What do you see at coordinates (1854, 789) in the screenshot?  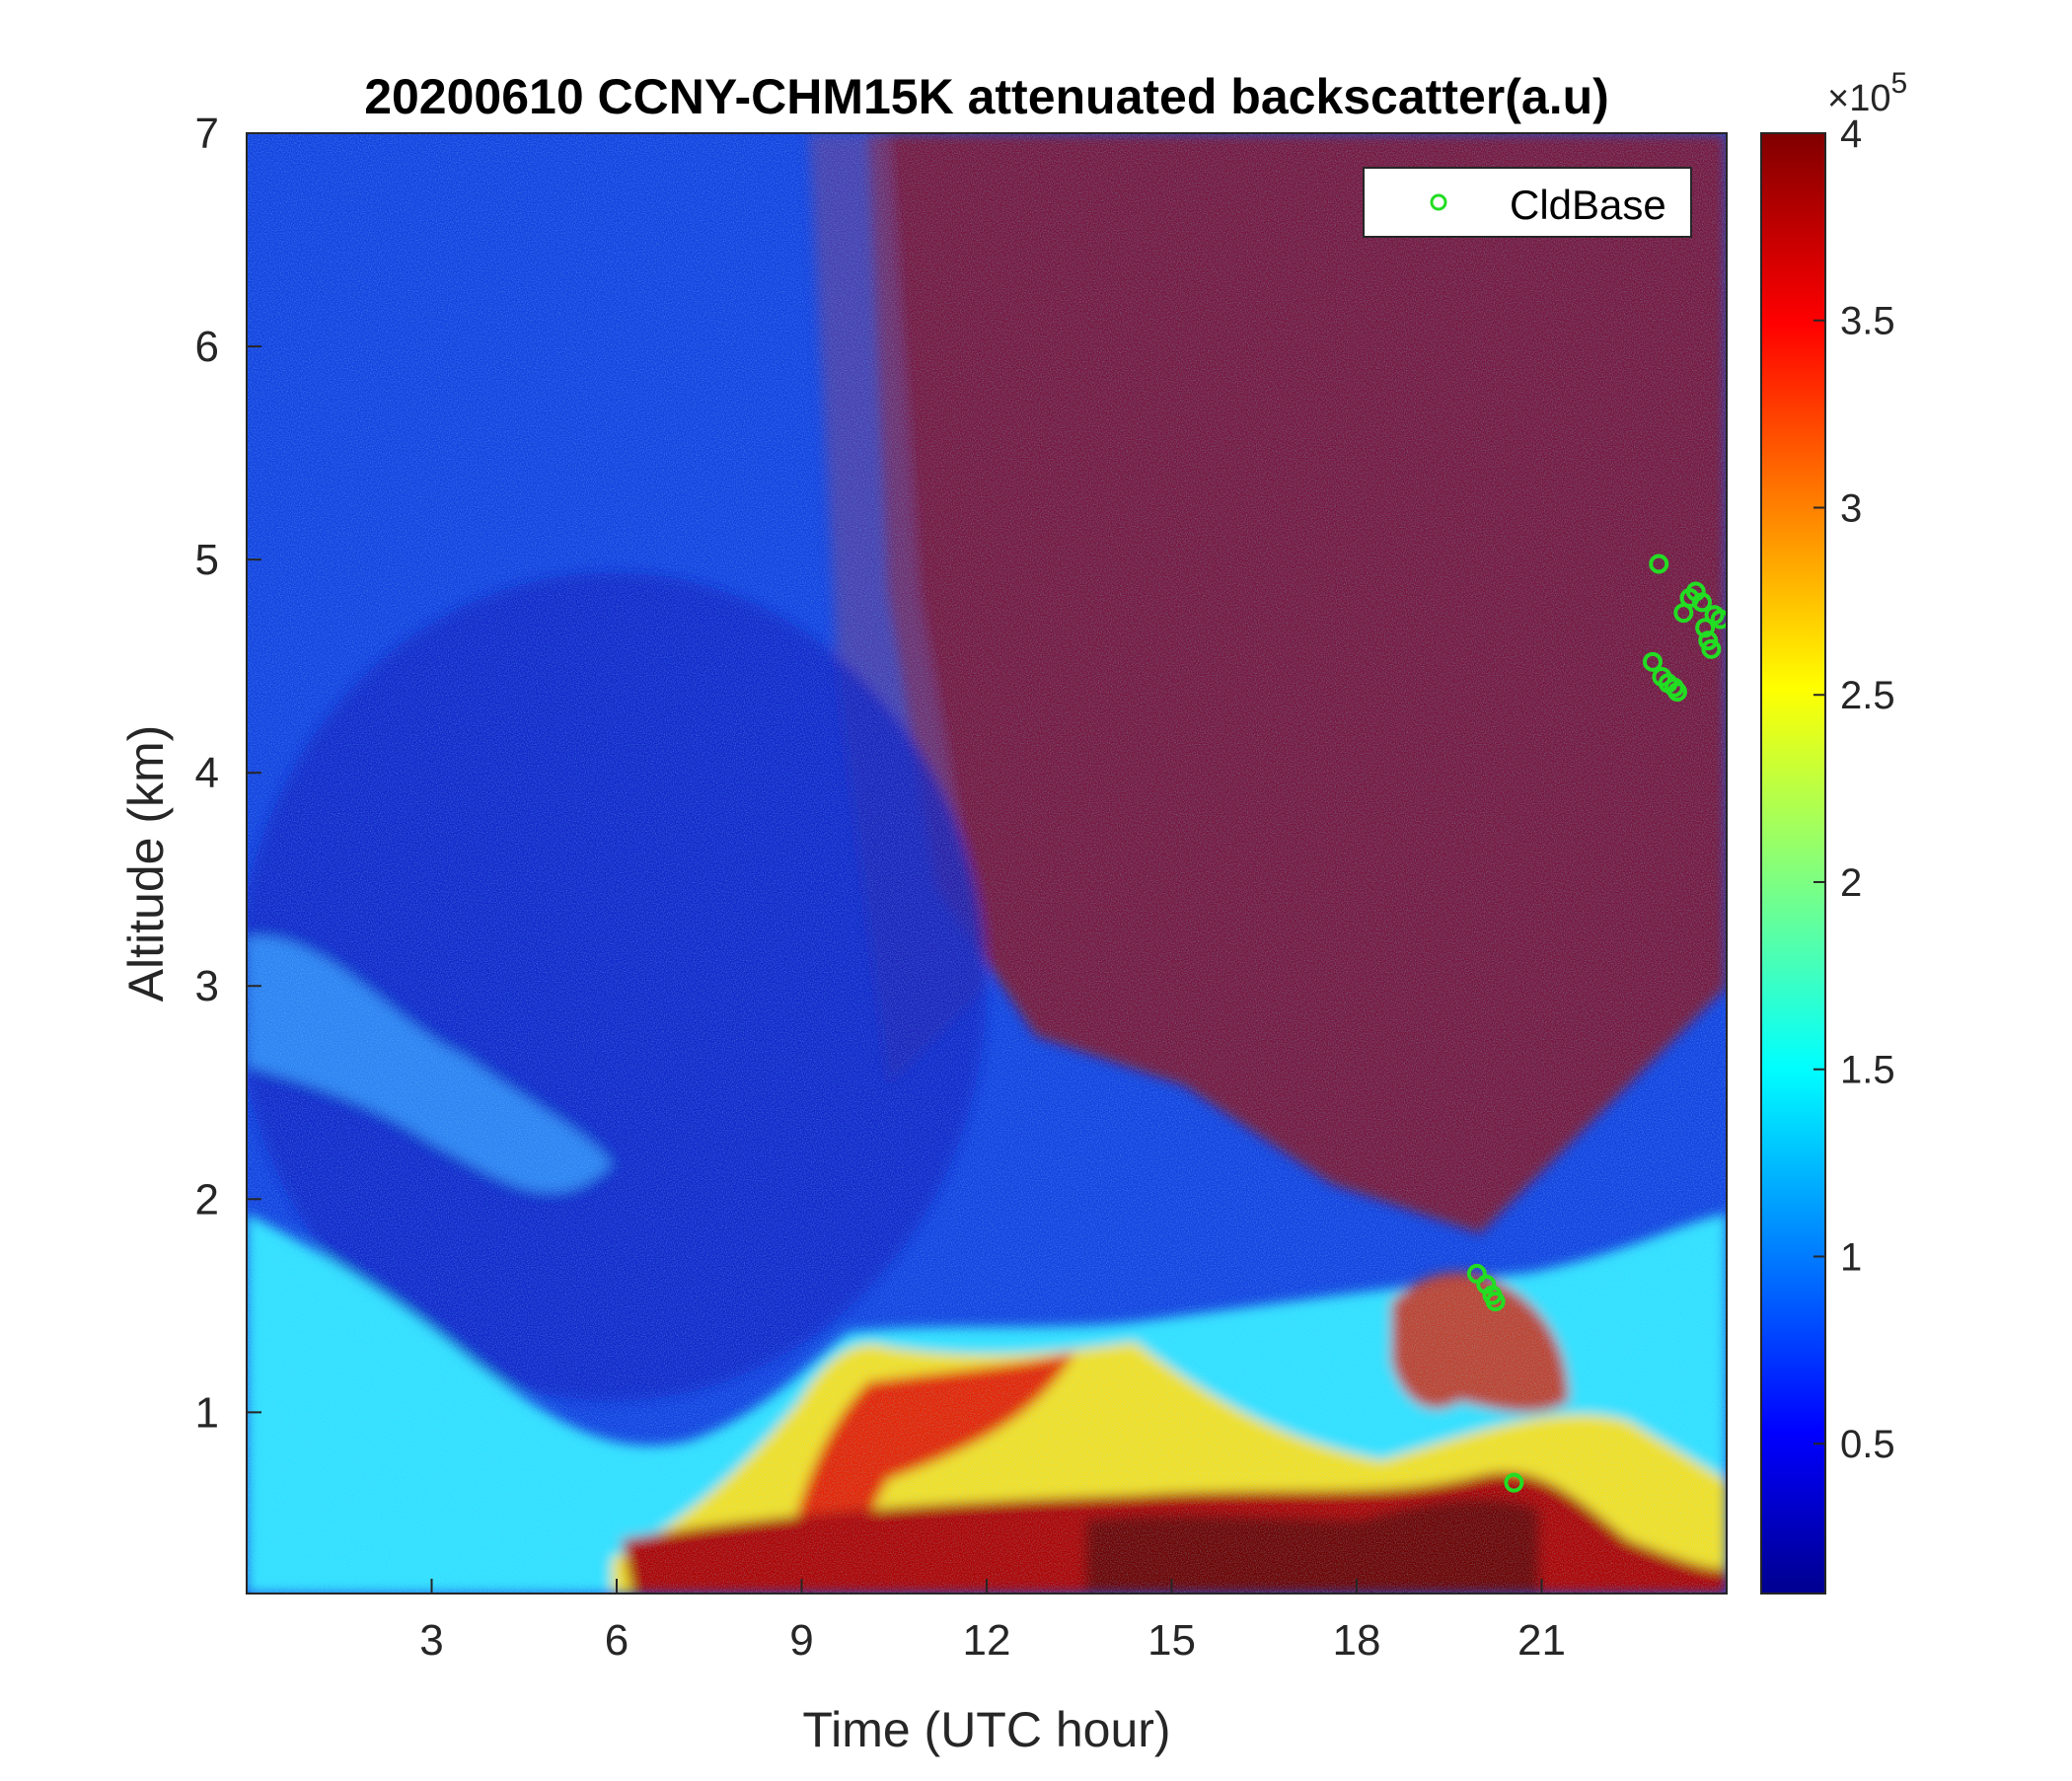 I see `colorbar-ticks: 0.5 1 1.5 2 2.5 3 3.5 4` at bounding box center [1854, 789].